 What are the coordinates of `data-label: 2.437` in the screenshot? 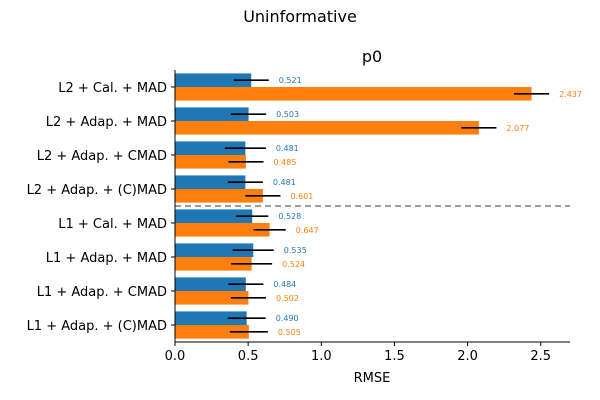 It's located at (570, 94).